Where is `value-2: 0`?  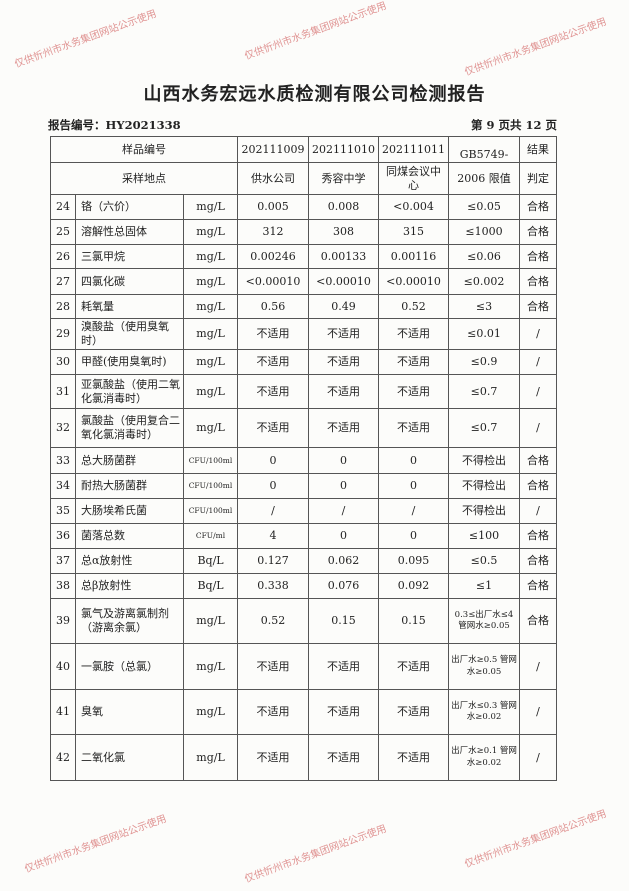
value-2: 0 is located at coordinates (344, 536).